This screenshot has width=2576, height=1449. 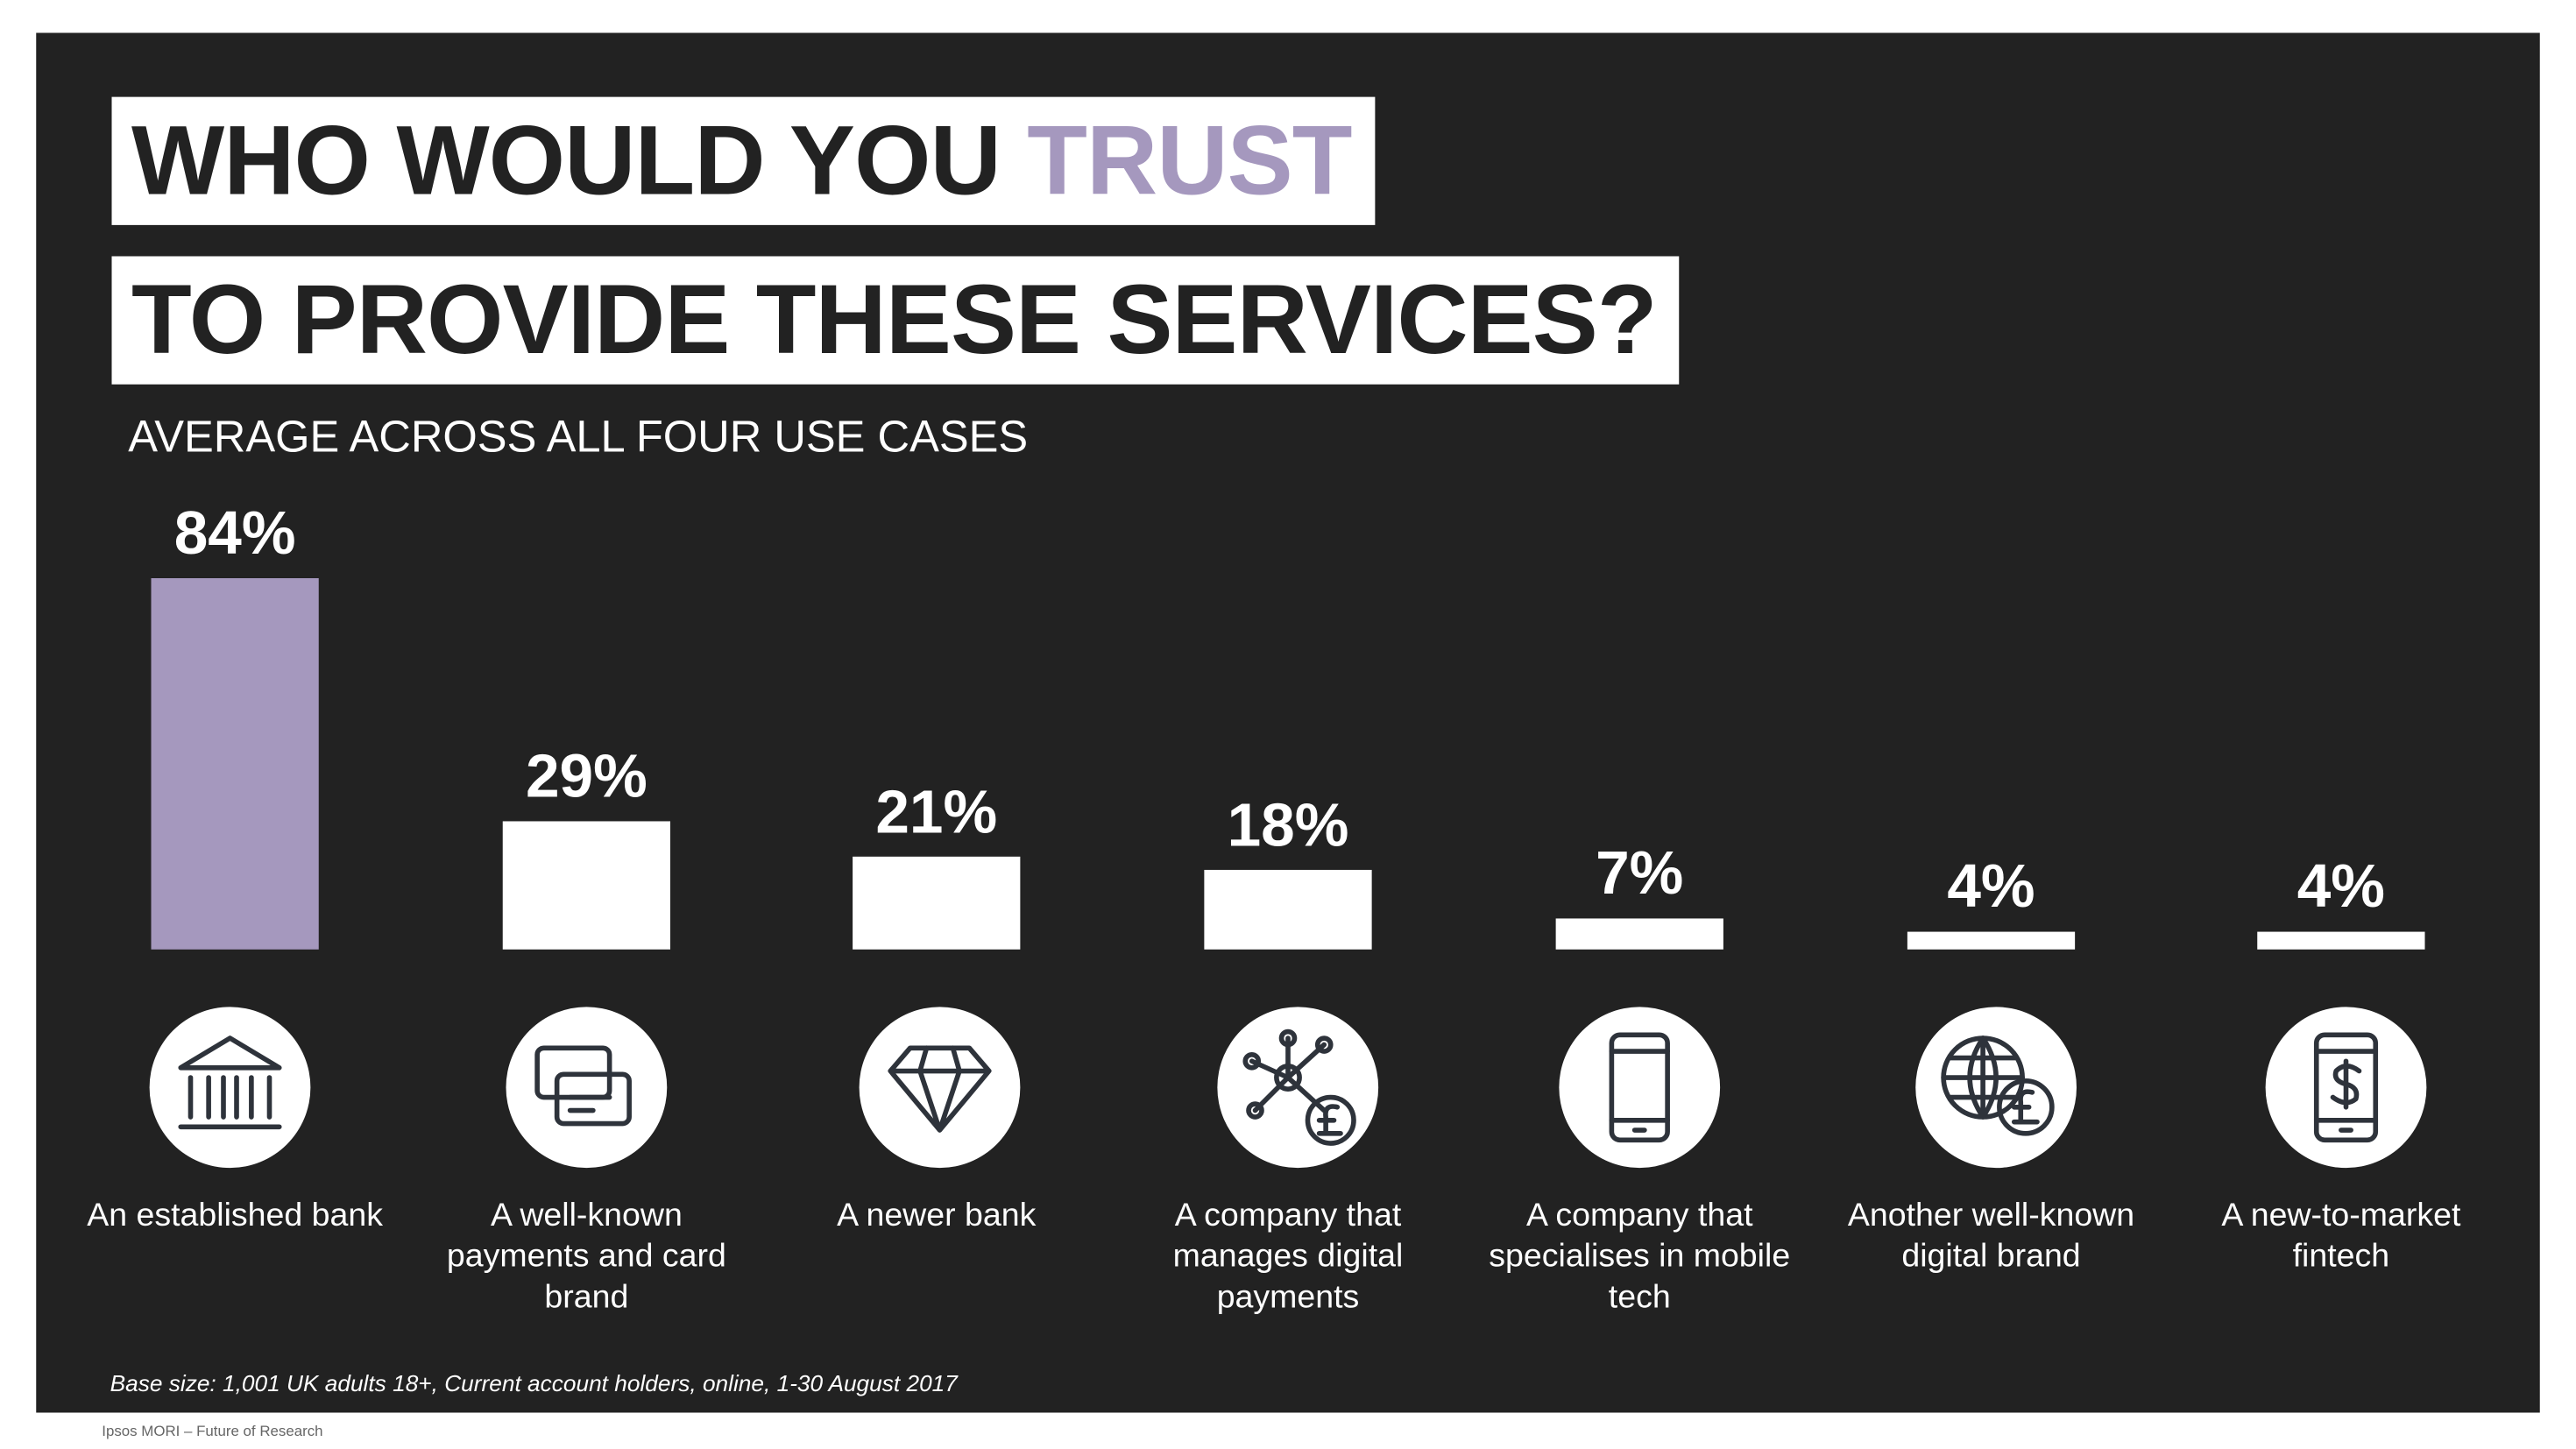 I want to click on icon-diamond, so click(x=940, y=1088).